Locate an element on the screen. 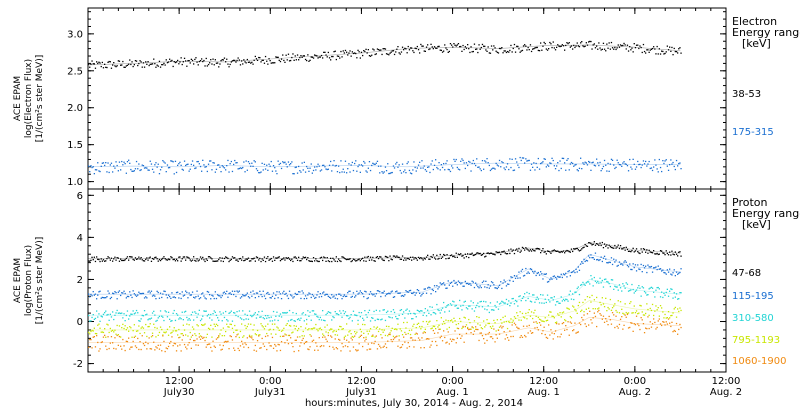 This screenshot has height=410, width=800. y-axis-label-line: log(Proton Flux) is located at coordinates (29, 280).